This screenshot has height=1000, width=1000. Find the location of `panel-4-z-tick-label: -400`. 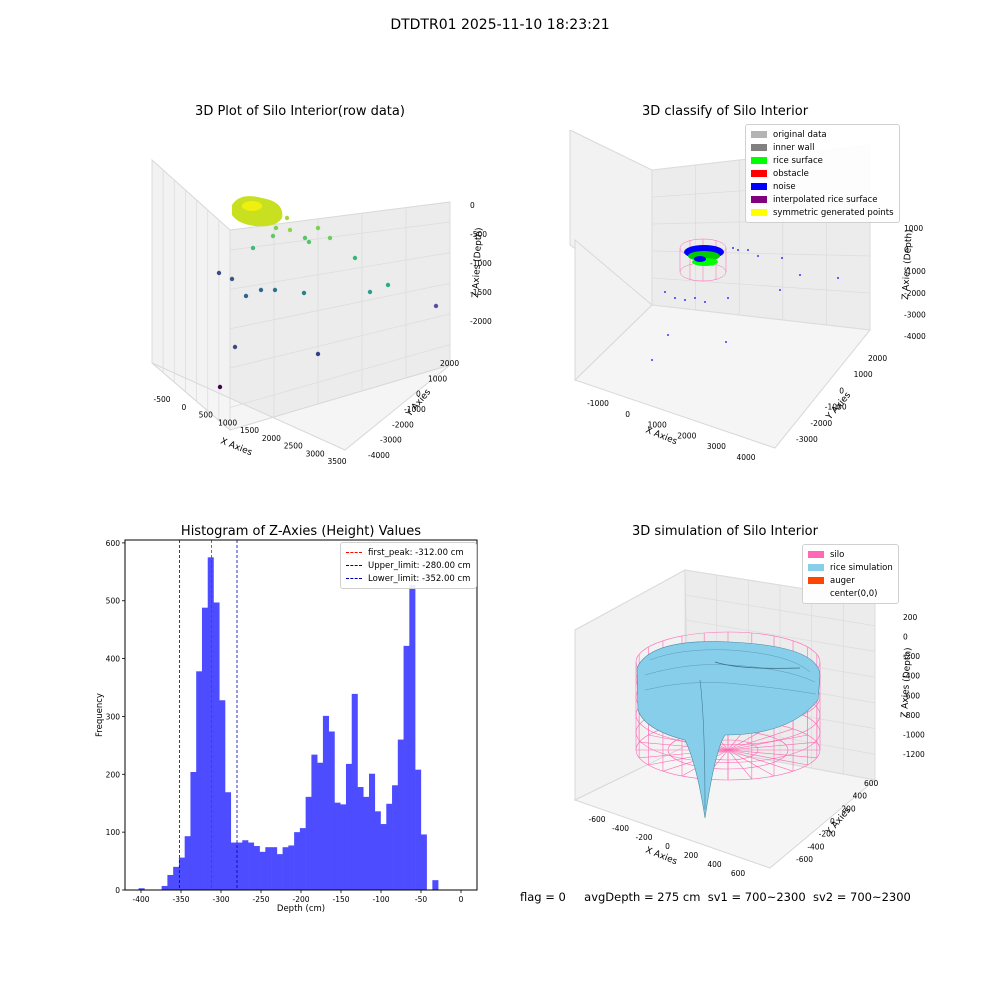

panel-4-z-tick-label: -400 is located at coordinates (911, 676).